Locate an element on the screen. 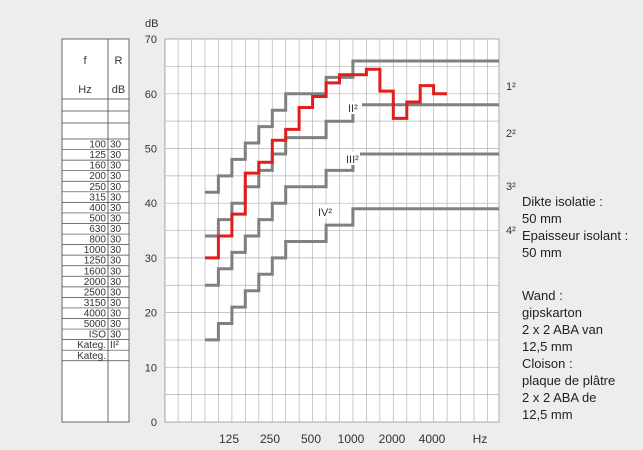 The width and height of the screenshot is (643, 450). x-tick-label: 250 is located at coordinates (270, 439).